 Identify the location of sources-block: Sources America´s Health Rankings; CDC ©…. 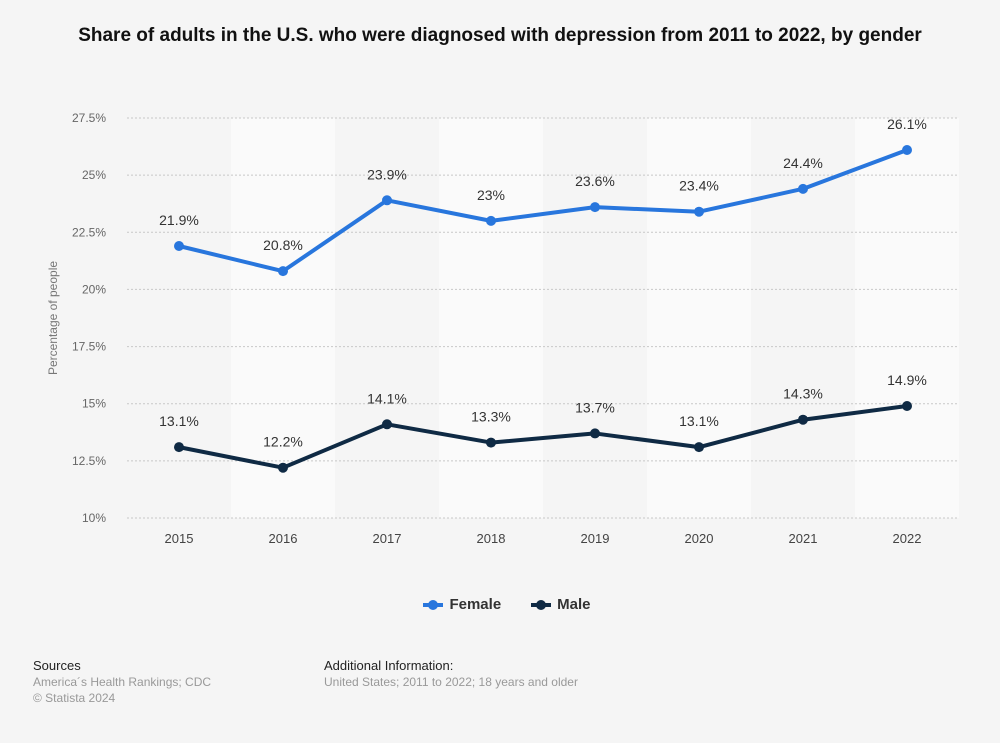
(122, 682).